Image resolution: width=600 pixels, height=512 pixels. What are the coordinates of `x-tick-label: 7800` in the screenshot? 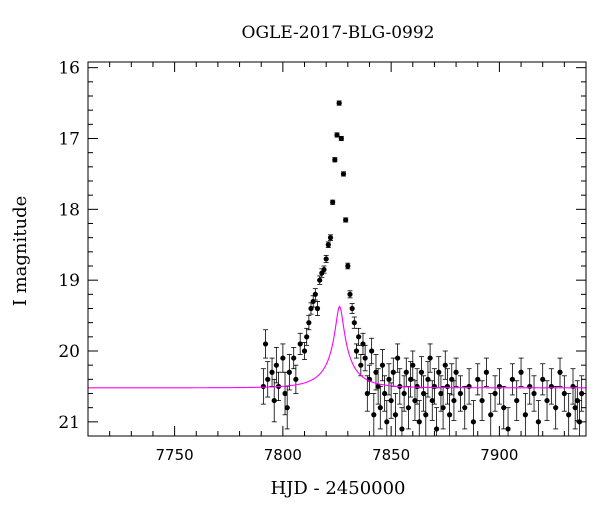 It's located at (283, 455).